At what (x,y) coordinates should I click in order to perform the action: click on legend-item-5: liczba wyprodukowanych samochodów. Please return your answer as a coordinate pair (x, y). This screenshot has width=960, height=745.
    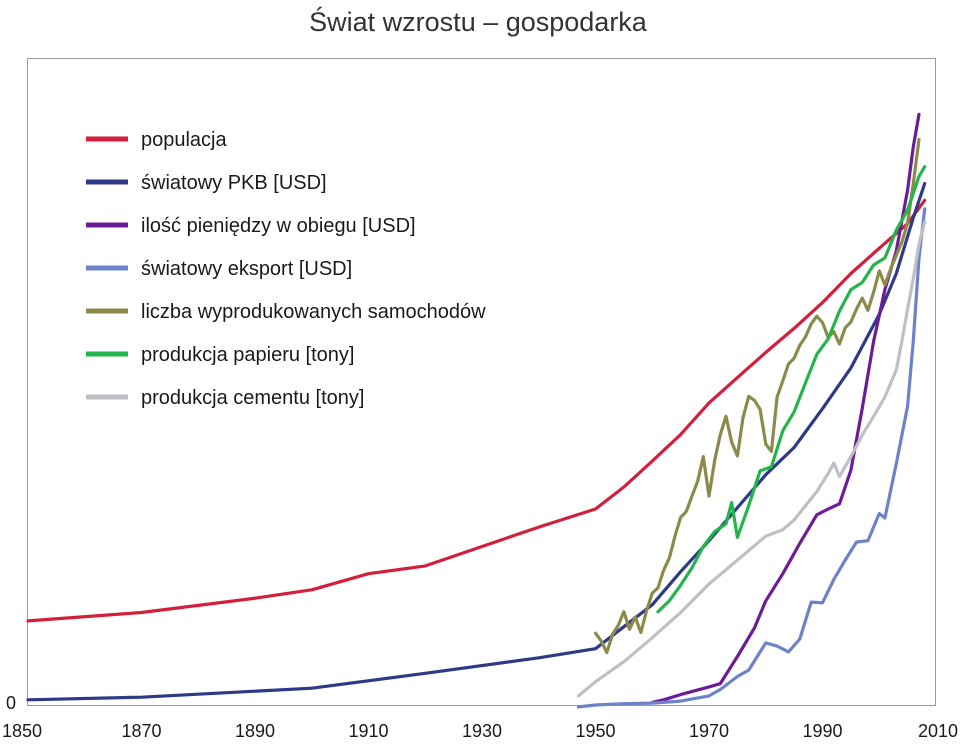
    Looking at the image, I should click on (286, 312).